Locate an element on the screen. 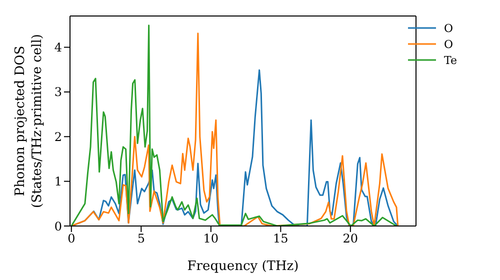 The image size is (500, 280). y-tick-label: 2 is located at coordinates (58, 137).